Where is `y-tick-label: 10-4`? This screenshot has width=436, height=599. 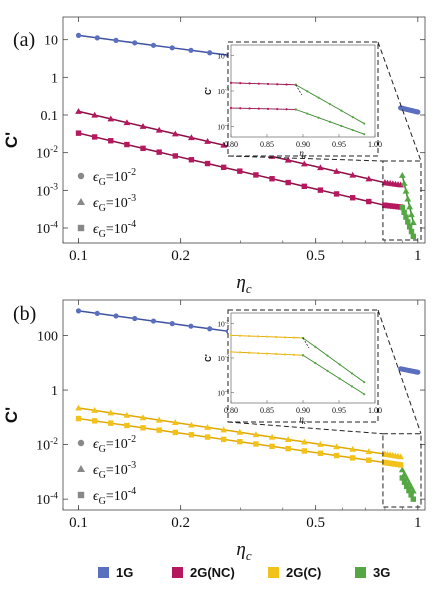
y-tick-label: 10-4 is located at coordinates (47, 500).